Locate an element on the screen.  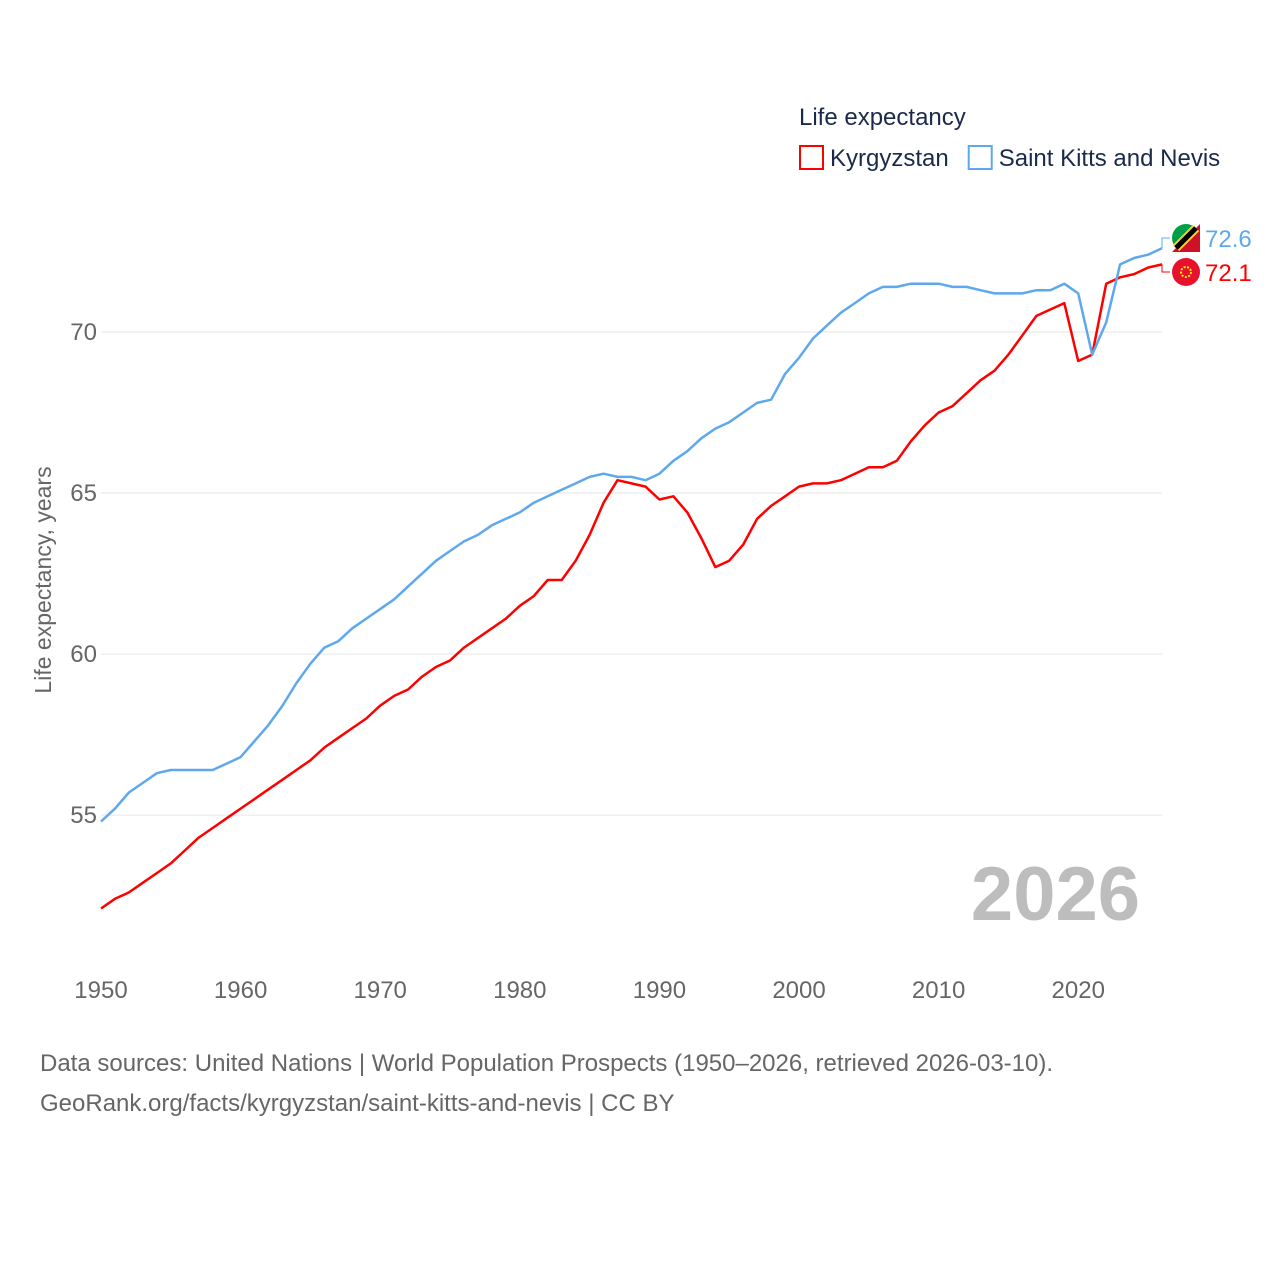
x-tick-label: 1980 is located at coordinates (519, 990).